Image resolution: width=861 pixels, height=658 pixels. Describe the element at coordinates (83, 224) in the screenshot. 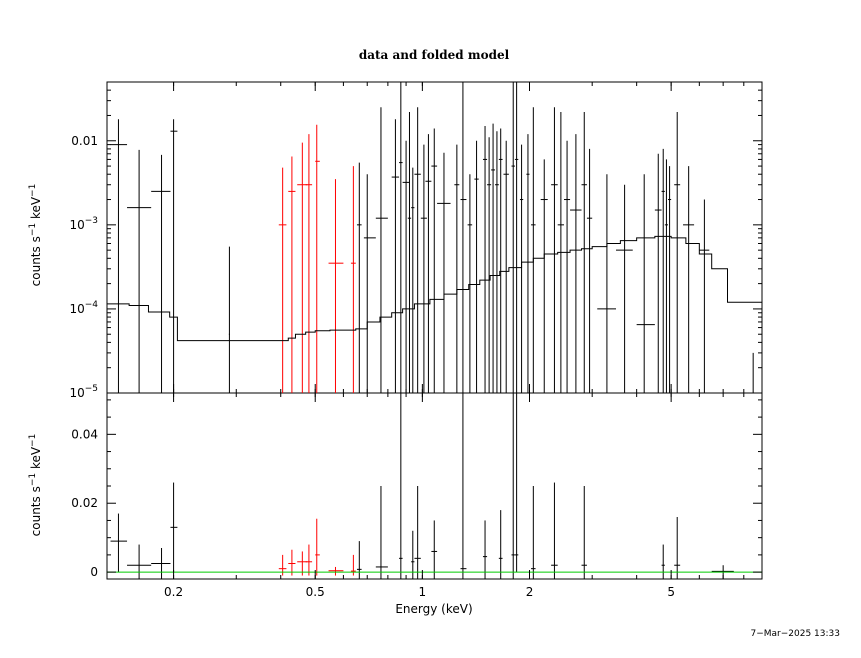

I see `top-y-tick-label: 10⁻³` at that location.